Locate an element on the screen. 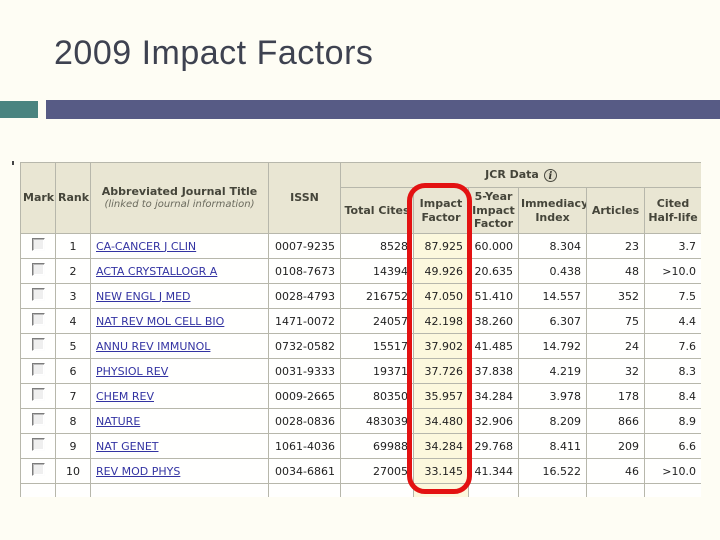  info-icon: i is located at coordinates (550, 175).